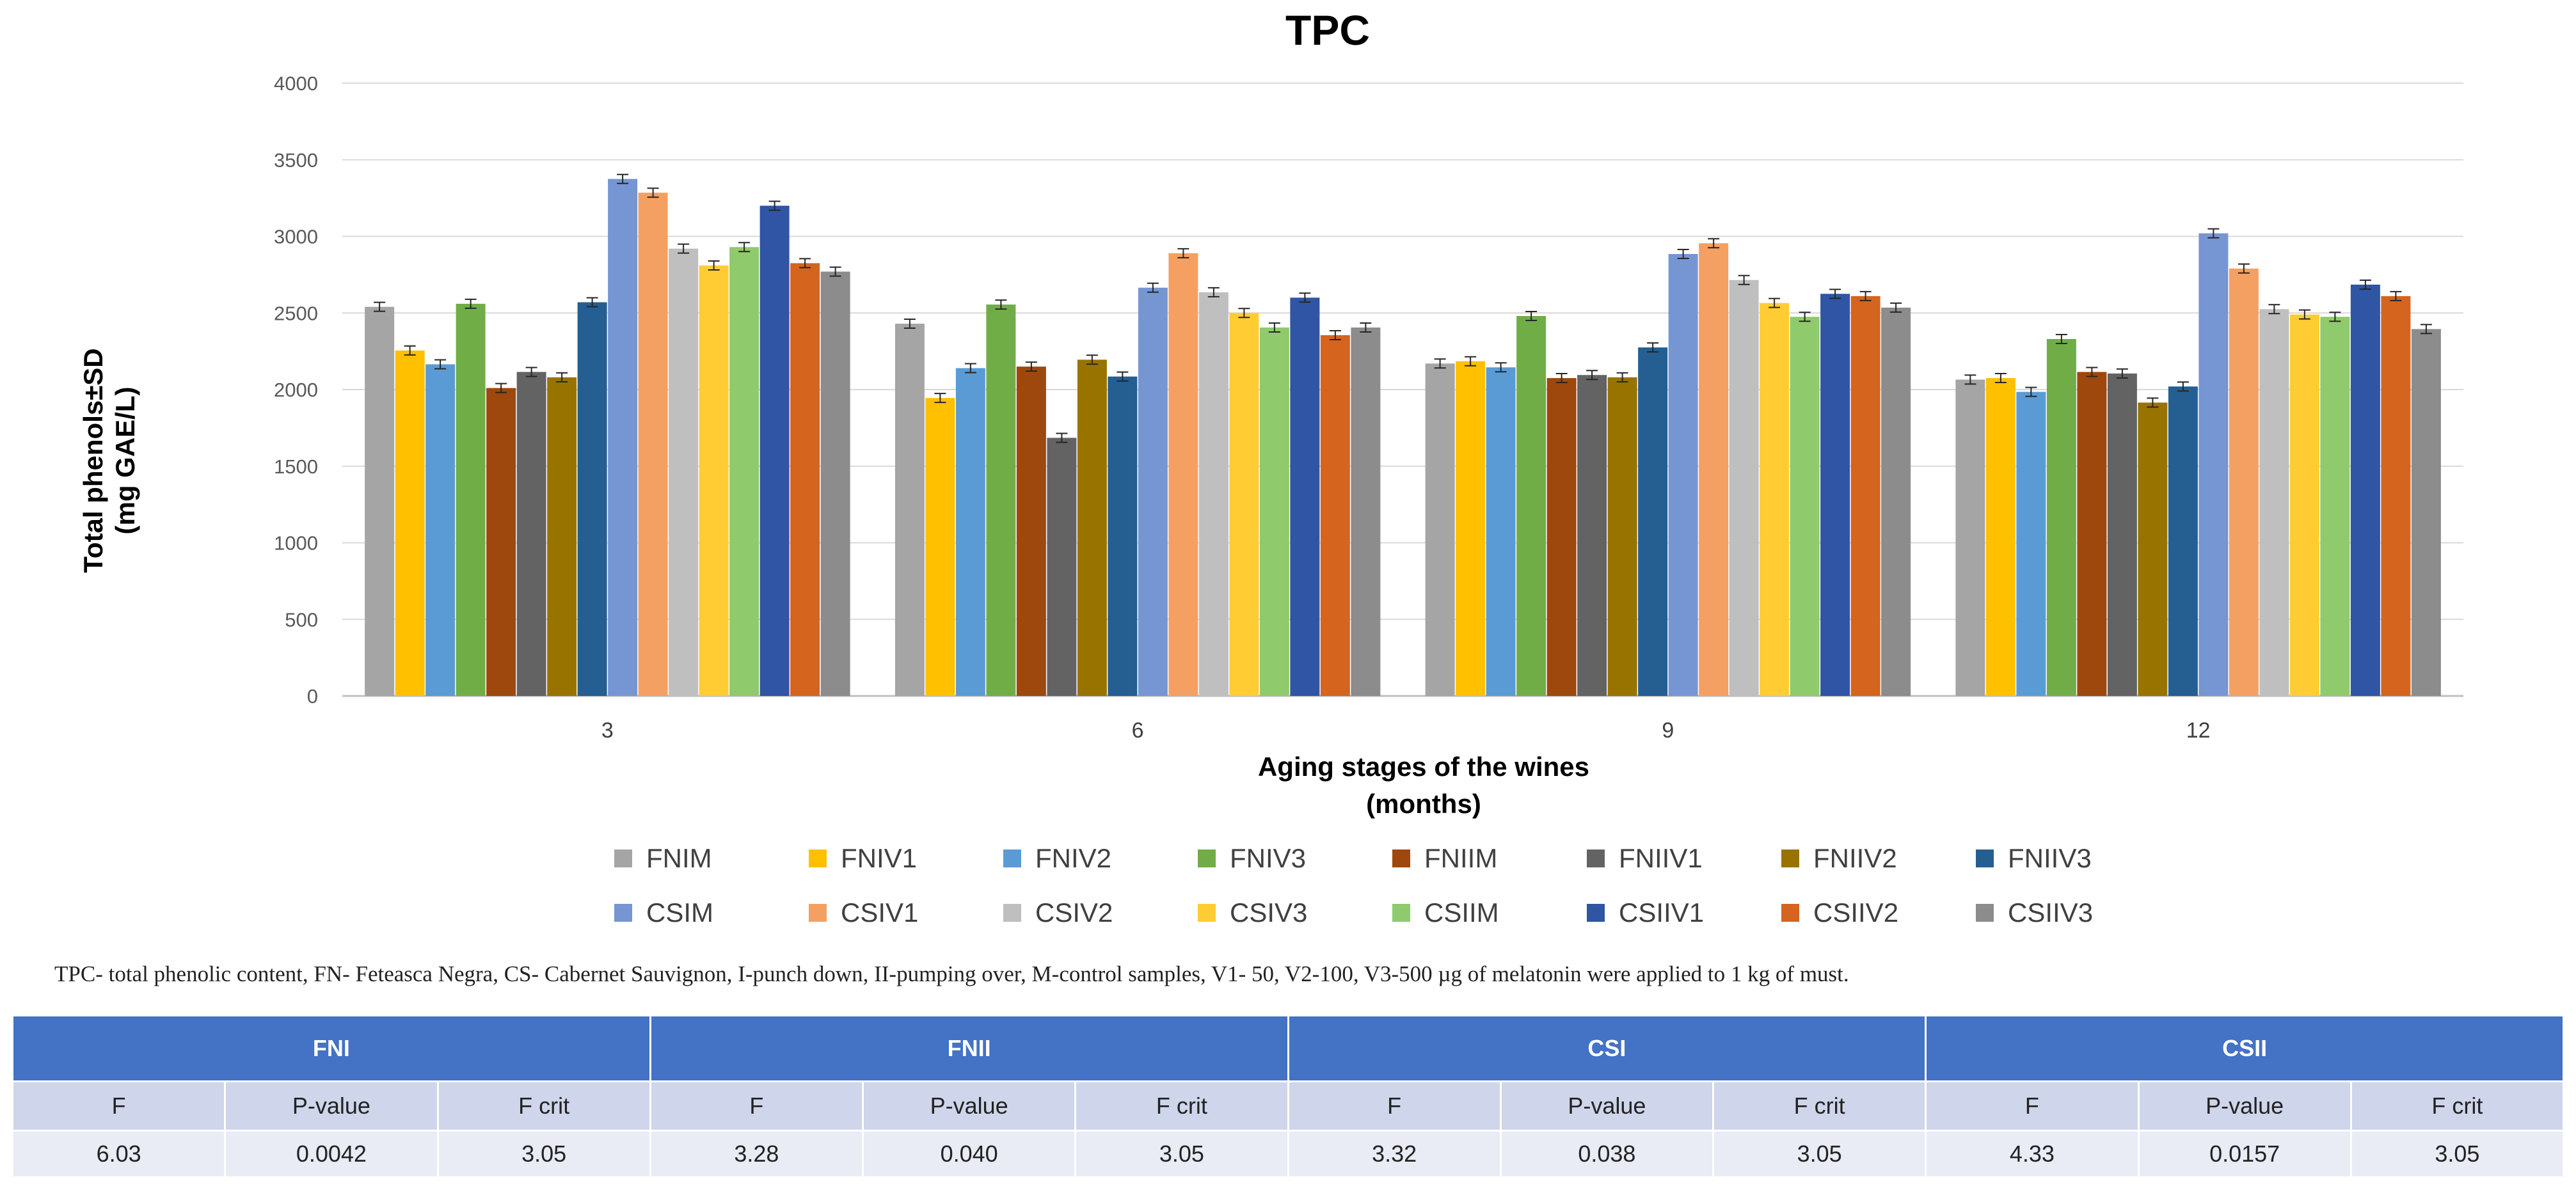 The image size is (2576, 1193). What do you see at coordinates (679, 858) in the screenshot?
I see `legend-label: FNIM` at bounding box center [679, 858].